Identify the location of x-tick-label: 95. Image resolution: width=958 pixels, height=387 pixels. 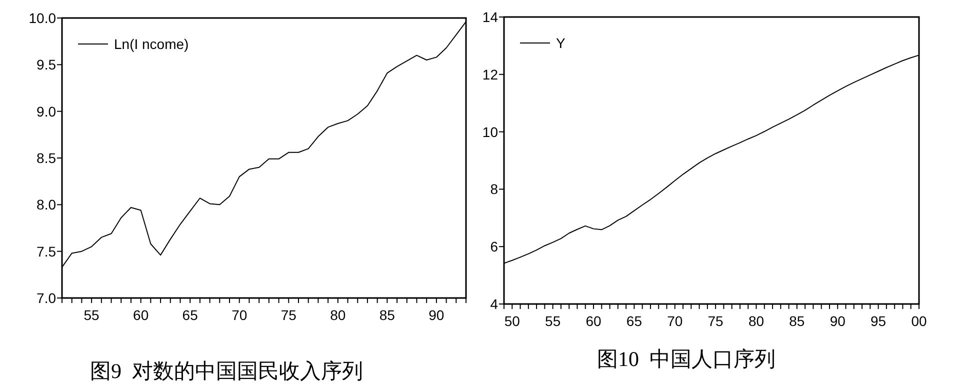
(878, 321).